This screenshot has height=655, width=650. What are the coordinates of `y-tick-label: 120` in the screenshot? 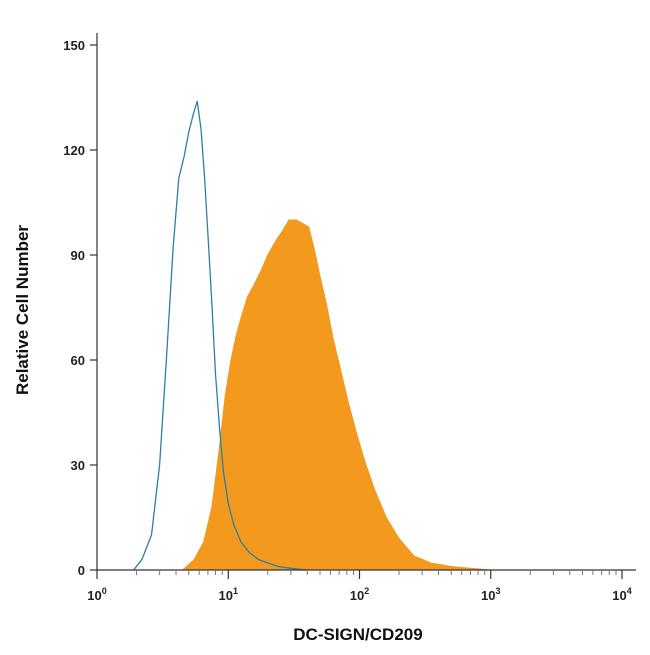 It's located at (74, 150).